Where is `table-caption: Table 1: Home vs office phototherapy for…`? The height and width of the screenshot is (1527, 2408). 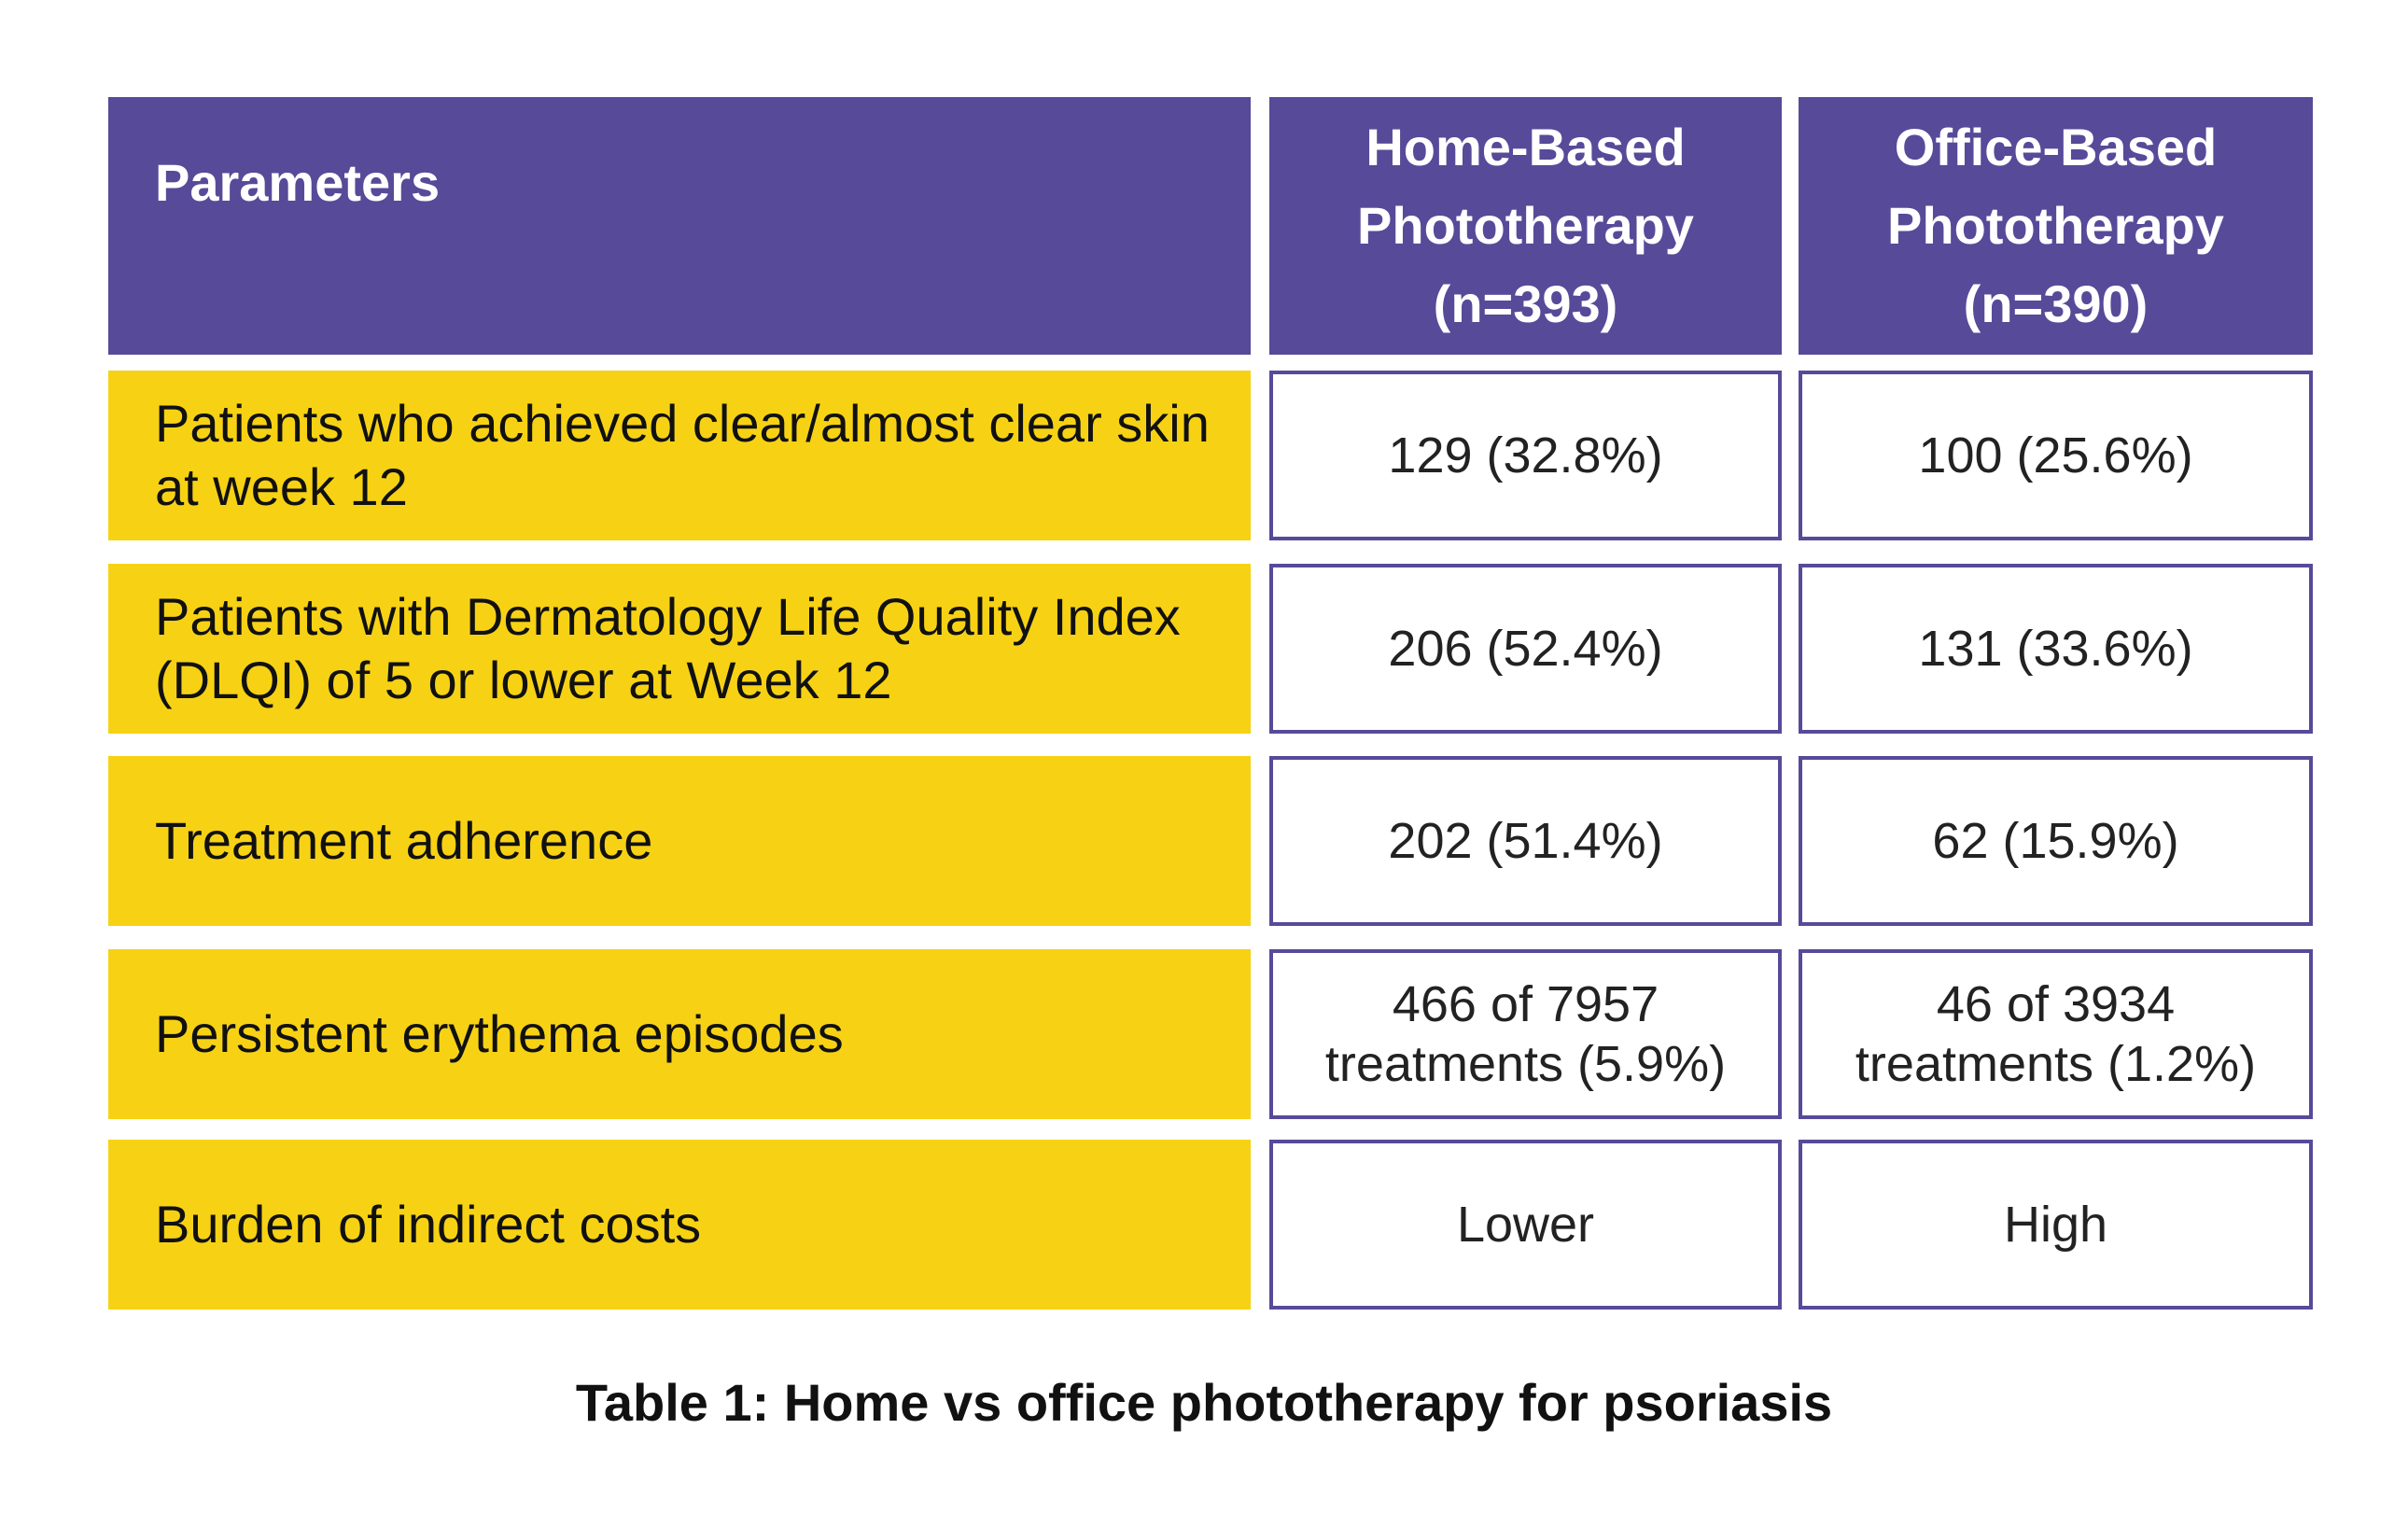
table-caption: Table 1: Home vs office phototherapy for… is located at coordinates (1204, 1402).